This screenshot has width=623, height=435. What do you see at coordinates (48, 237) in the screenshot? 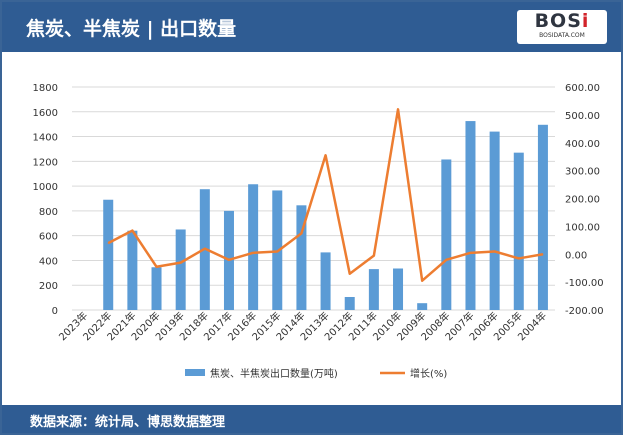
I see `left-tick-label: 600` at bounding box center [48, 237].